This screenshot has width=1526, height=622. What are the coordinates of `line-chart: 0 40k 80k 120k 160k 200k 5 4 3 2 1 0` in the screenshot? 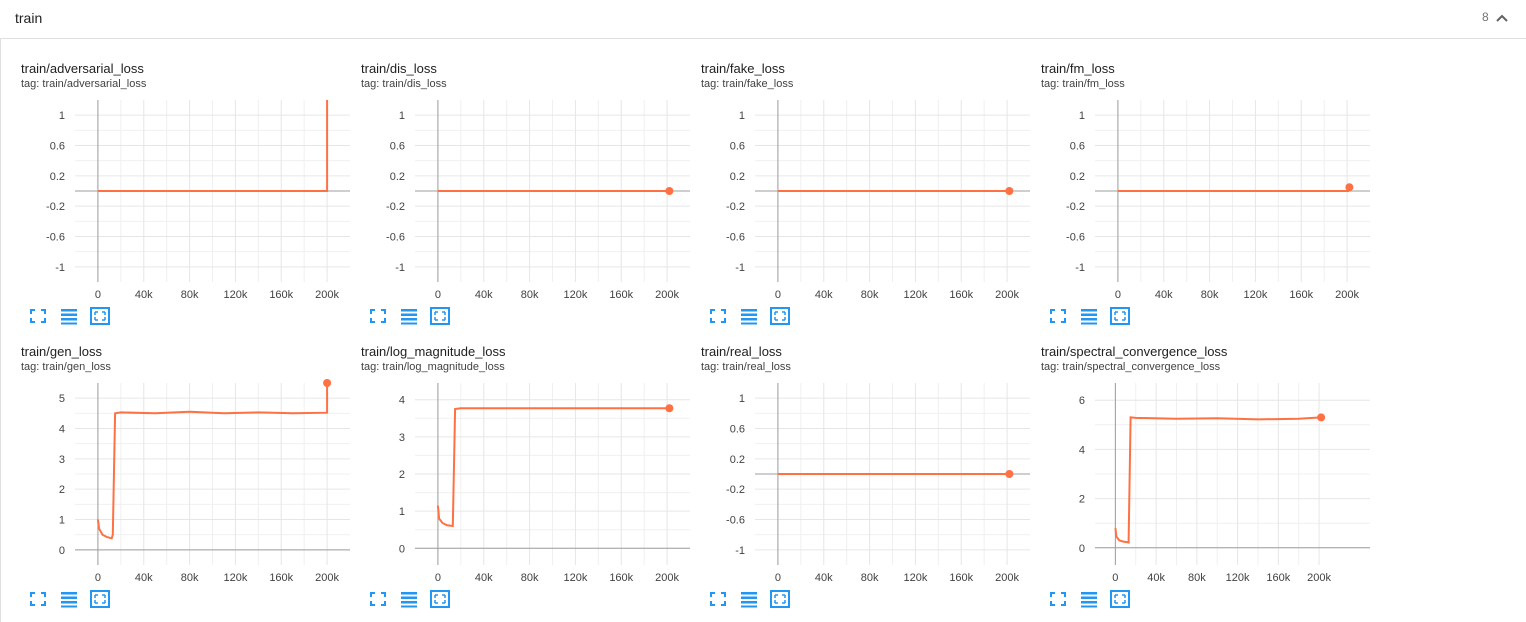 It's located at (186, 480).